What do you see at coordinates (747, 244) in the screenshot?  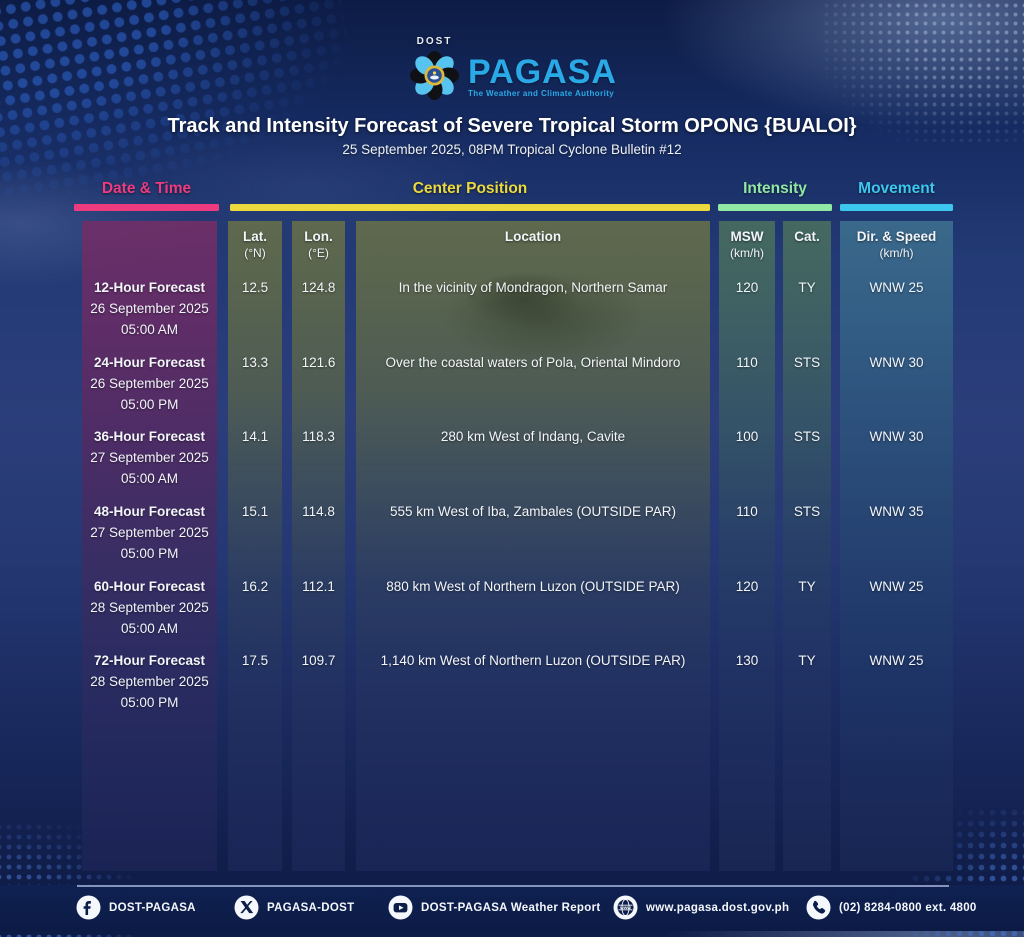 I see `col-header-msw: MSW (km/h)` at bounding box center [747, 244].